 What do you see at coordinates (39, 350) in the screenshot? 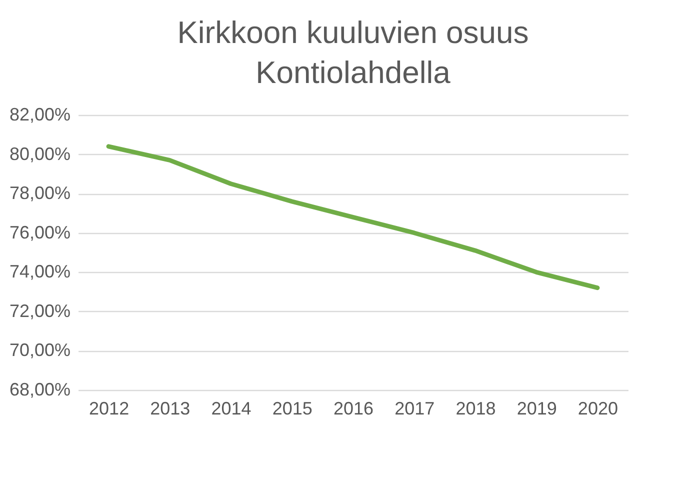
I see `y-tick-label: 70,00%` at bounding box center [39, 350].